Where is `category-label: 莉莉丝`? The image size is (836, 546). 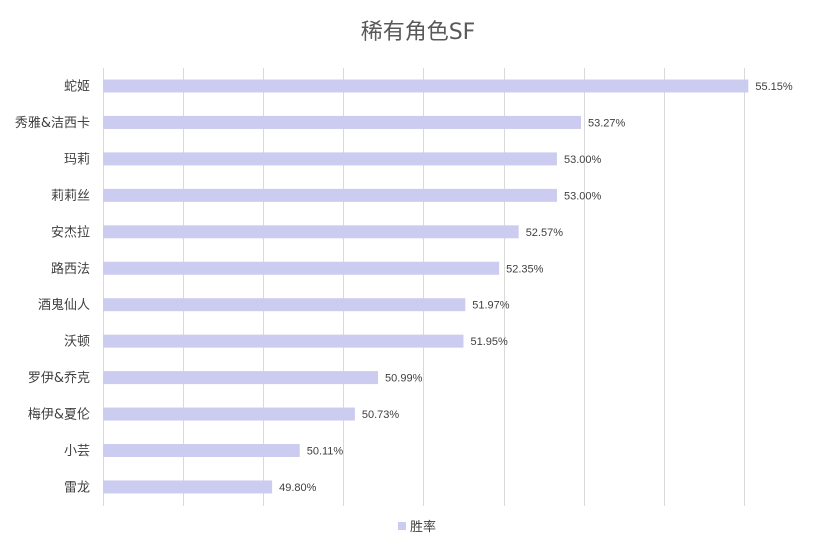
category-label: 莉莉丝 is located at coordinates (70, 196).